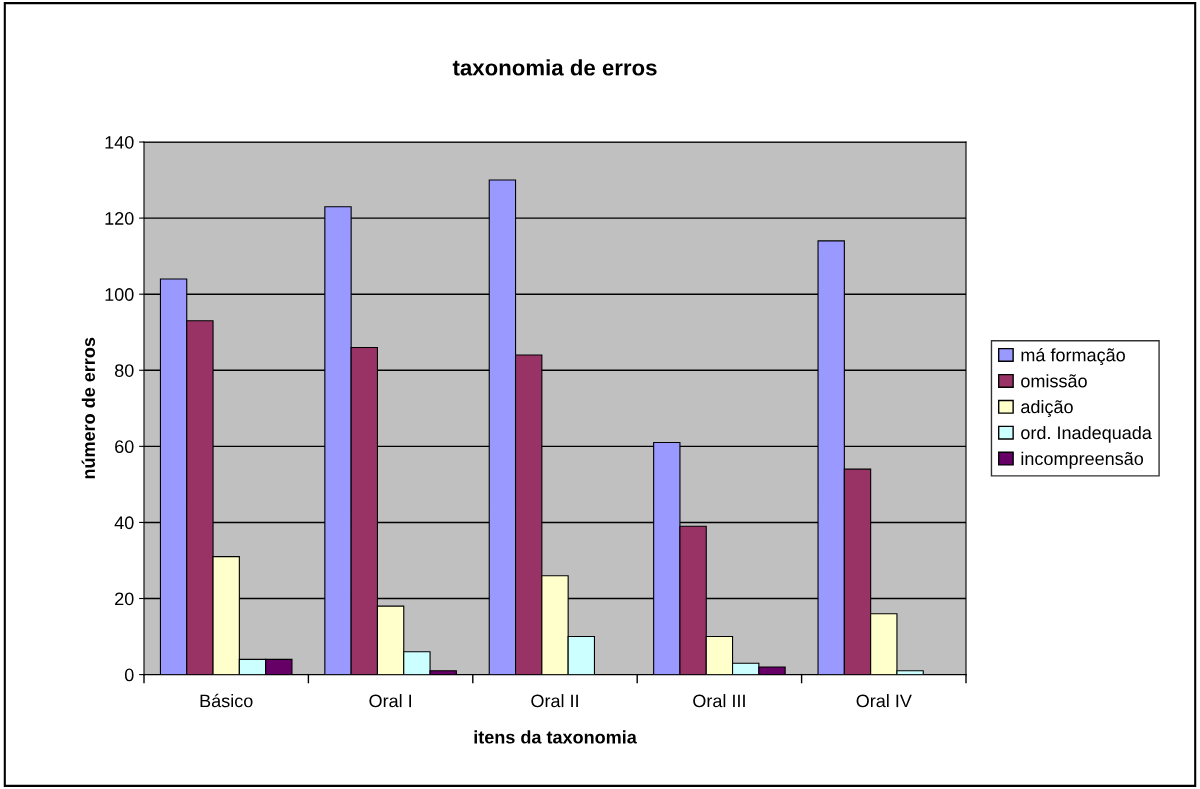 The width and height of the screenshot is (1200, 789). What do you see at coordinates (1082, 460) in the screenshot?
I see `legend-label: incompreensão` at bounding box center [1082, 460].